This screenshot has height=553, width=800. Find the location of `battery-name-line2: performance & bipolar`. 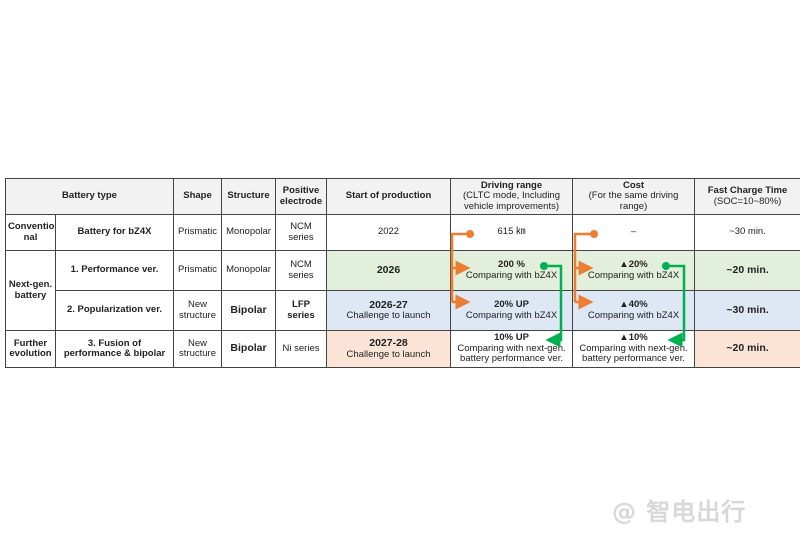

battery-name-line2: performance & bipolar is located at coordinates (114, 353).